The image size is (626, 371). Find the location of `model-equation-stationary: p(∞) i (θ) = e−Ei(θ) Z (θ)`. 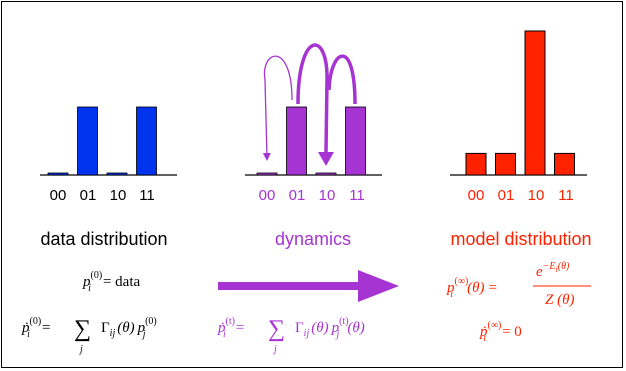

model-equation-stationary: p(∞) i (θ) = e−Ei(θ) Z (θ) is located at coordinates (518, 284).